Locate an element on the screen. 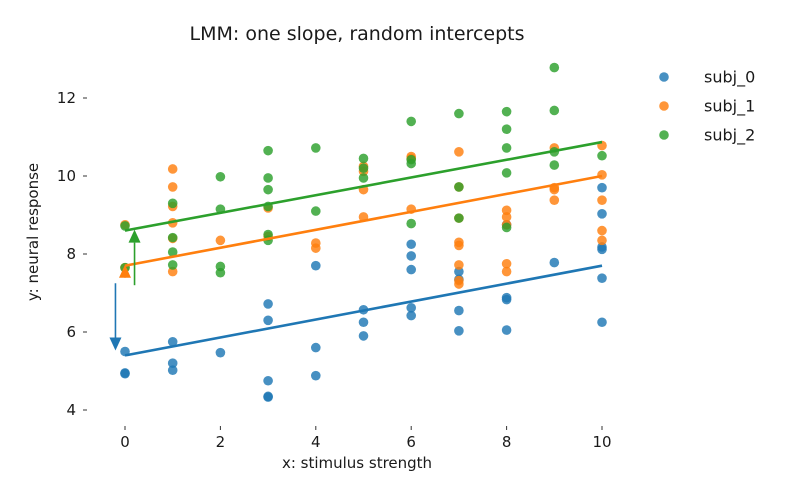 The height and width of the screenshot is (492, 800). x-tick-label: 2 is located at coordinates (221, 442).